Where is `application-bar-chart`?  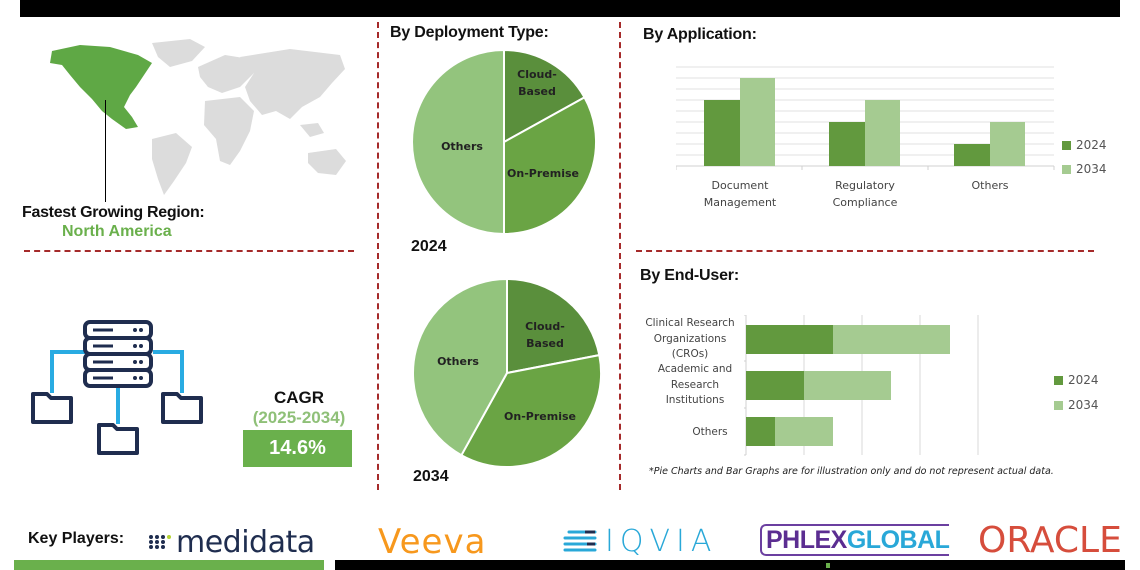 application-bar-chart is located at coordinates (865, 117).